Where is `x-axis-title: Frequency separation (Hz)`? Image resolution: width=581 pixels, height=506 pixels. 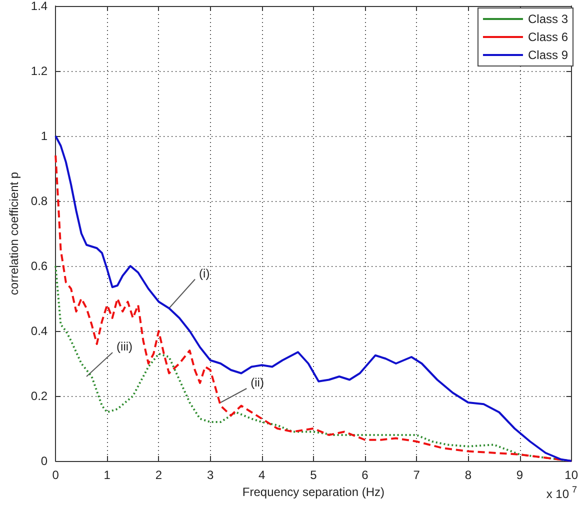 x-axis-title: Frequency separation (Hz) is located at coordinates (313, 491).